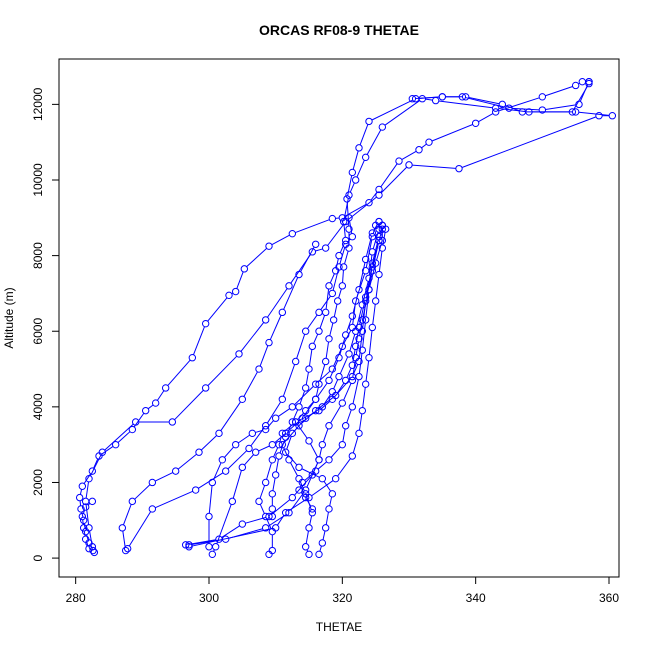 This screenshot has height=650, width=650. Describe the element at coordinates (476, 598) in the screenshot. I see `x-tick-label: 340` at that location.